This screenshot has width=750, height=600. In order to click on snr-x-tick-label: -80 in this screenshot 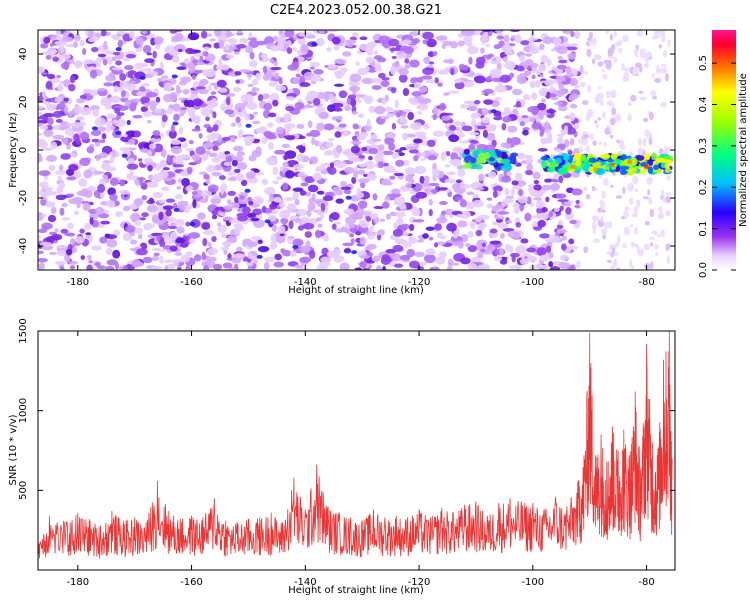, I will do `click(646, 582)`.